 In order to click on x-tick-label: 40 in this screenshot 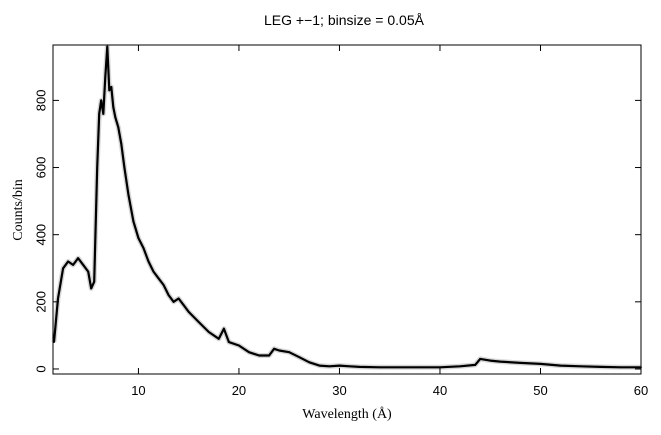, I will do `click(440, 390)`.